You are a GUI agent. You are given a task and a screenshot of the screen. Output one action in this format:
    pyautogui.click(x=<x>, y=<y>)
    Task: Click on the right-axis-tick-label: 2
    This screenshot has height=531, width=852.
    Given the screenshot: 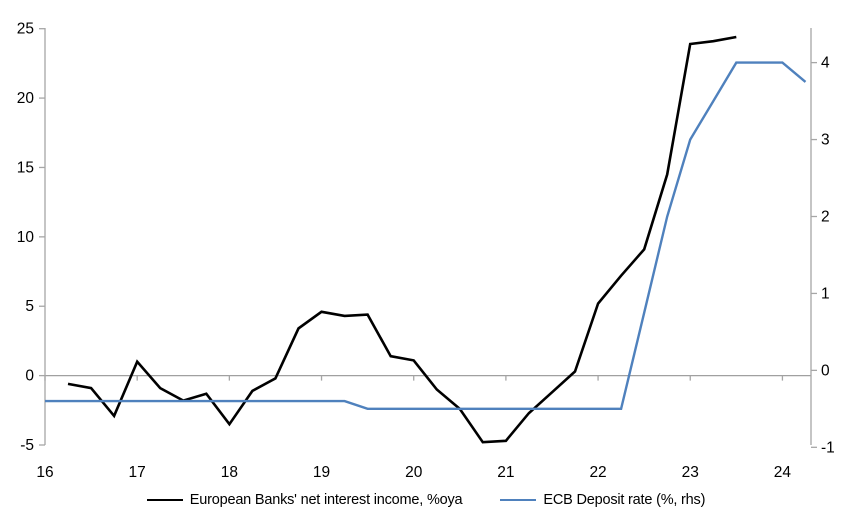 What is the action you would take?
    pyautogui.click(x=825, y=216)
    